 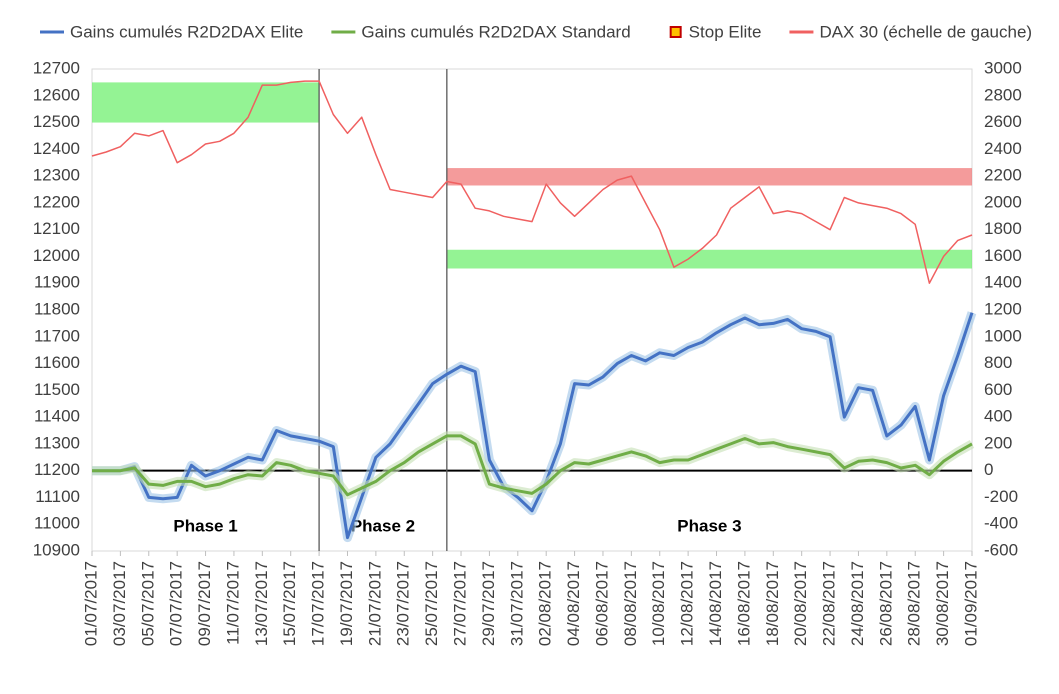 What do you see at coordinates (56, 94) in the screenshot?
I see `y-tick-label: 12600` at bounding box center [56, 94].